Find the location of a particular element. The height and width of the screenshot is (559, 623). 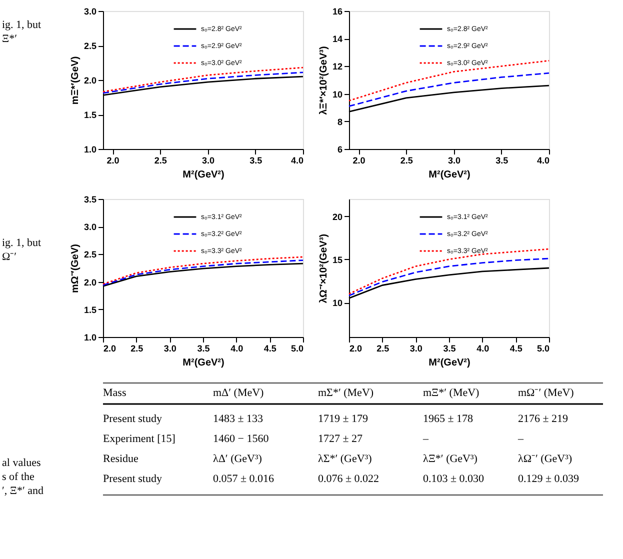

text: 1965 ± 178 is located at coordinates (448, 419).